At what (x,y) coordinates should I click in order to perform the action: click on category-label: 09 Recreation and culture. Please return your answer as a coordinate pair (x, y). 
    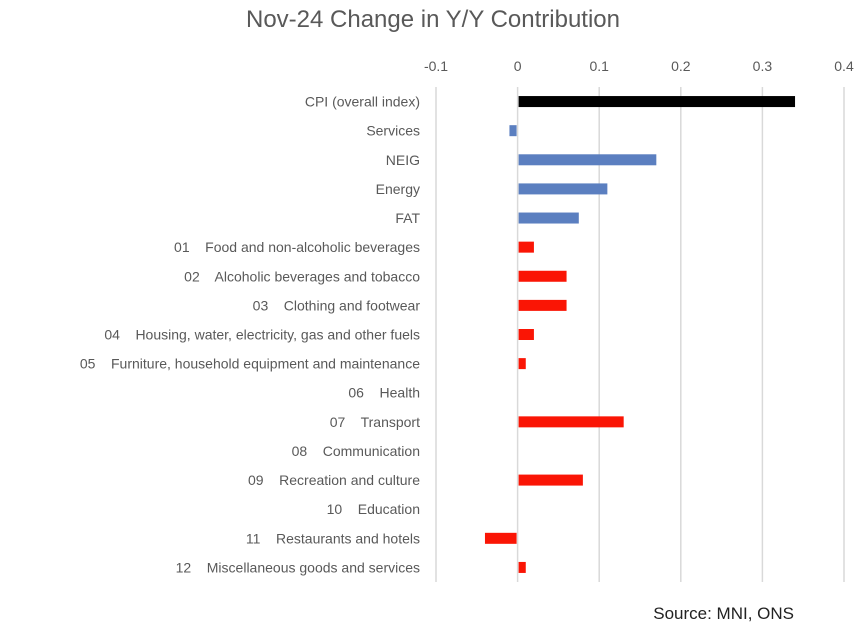
    Looking at the image, I should click on (334, 480).